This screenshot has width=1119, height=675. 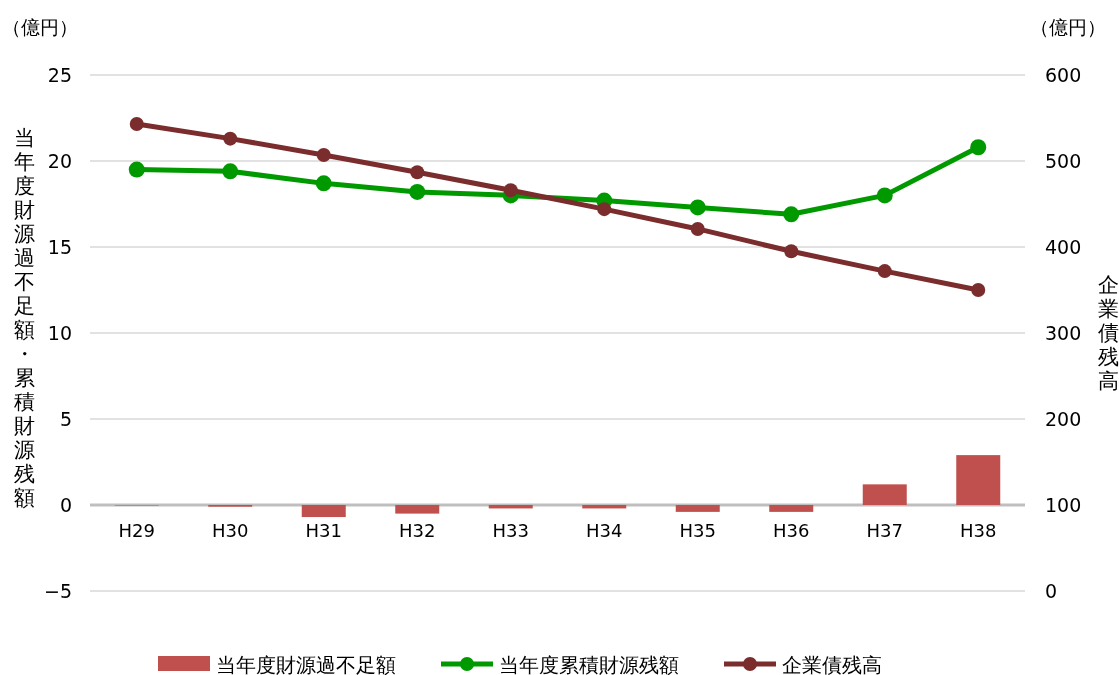 I want to click on y2-tick-label: 200, so click(x=1063, y=419).